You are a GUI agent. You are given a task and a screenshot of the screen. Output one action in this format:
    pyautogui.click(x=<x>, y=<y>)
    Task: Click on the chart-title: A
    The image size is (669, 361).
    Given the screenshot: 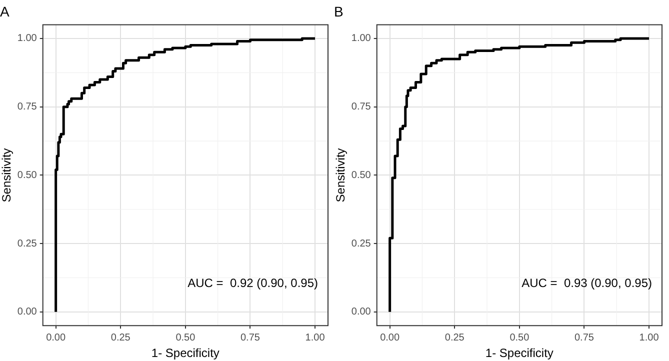 What is the action you would take?
    pyautogui.click(x=5, y=11)
    